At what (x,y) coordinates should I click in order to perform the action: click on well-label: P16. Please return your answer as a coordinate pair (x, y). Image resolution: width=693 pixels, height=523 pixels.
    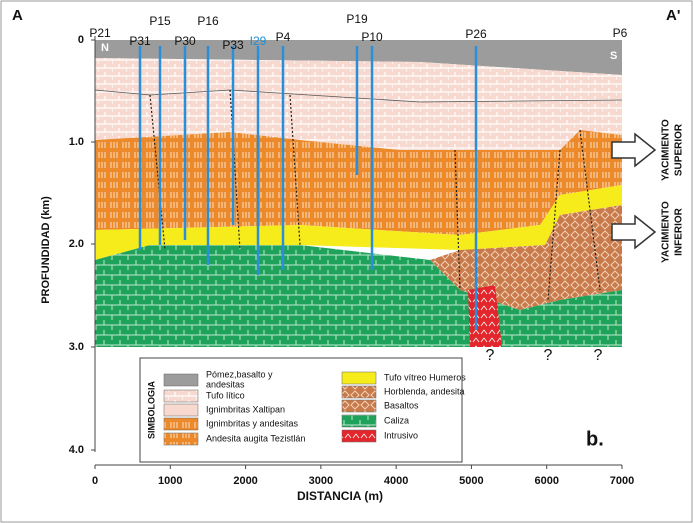
    Looking at the image, I should click on (208, 21).